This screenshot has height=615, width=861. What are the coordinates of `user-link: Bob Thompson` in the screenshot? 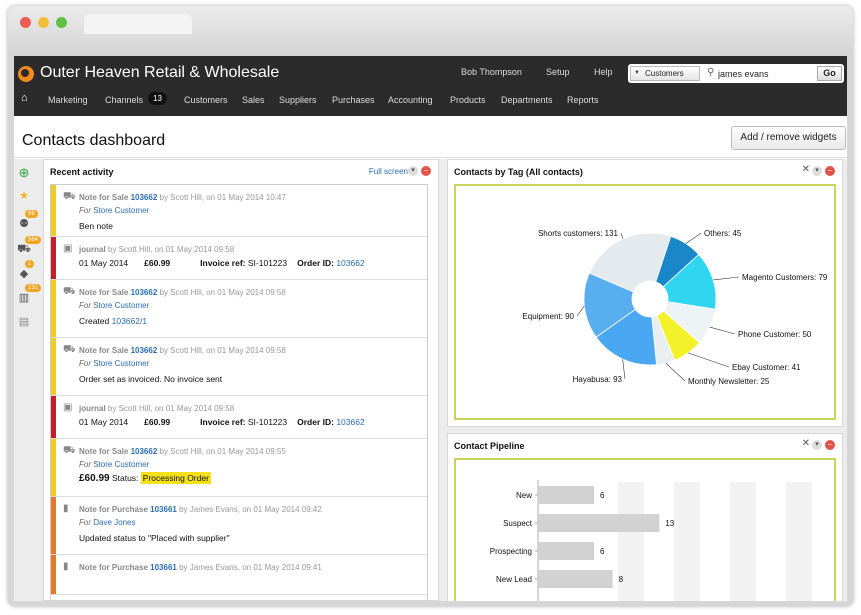 It's located at (491, 72).